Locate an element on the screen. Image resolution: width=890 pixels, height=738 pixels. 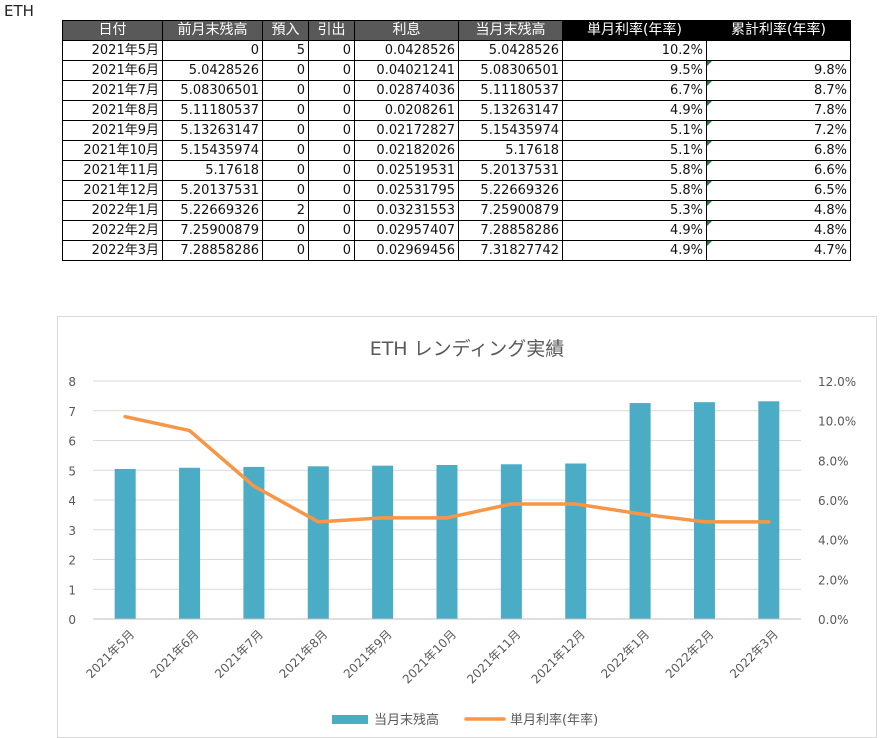
table-cell: 4.7% is located at coordinates (779, 251).